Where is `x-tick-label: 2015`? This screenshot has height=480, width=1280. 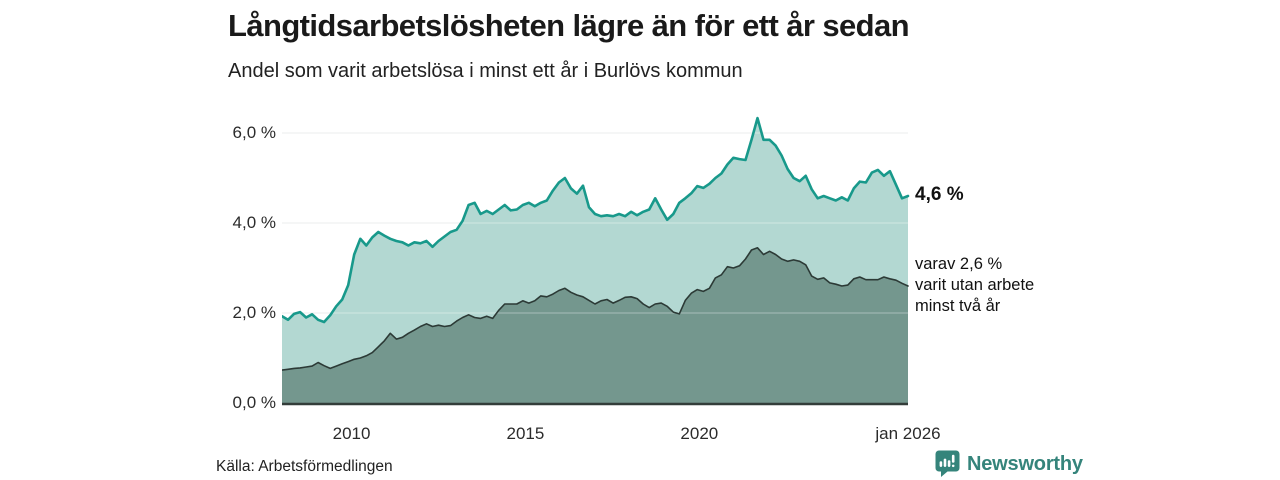 x-tick-label: 2015 is located at coordinates (525, 433).